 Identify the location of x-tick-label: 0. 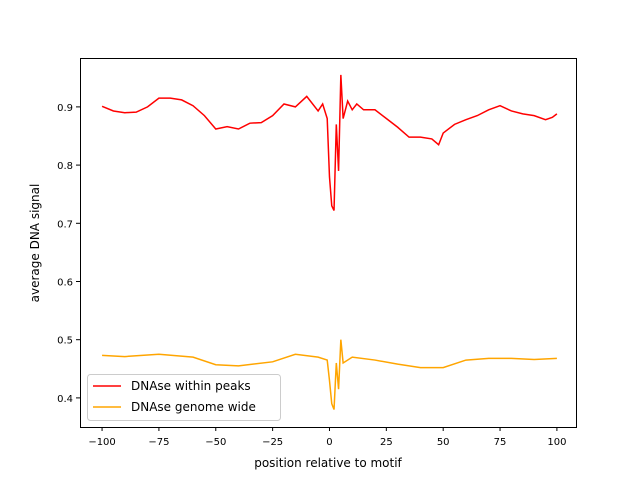
(329, 442).